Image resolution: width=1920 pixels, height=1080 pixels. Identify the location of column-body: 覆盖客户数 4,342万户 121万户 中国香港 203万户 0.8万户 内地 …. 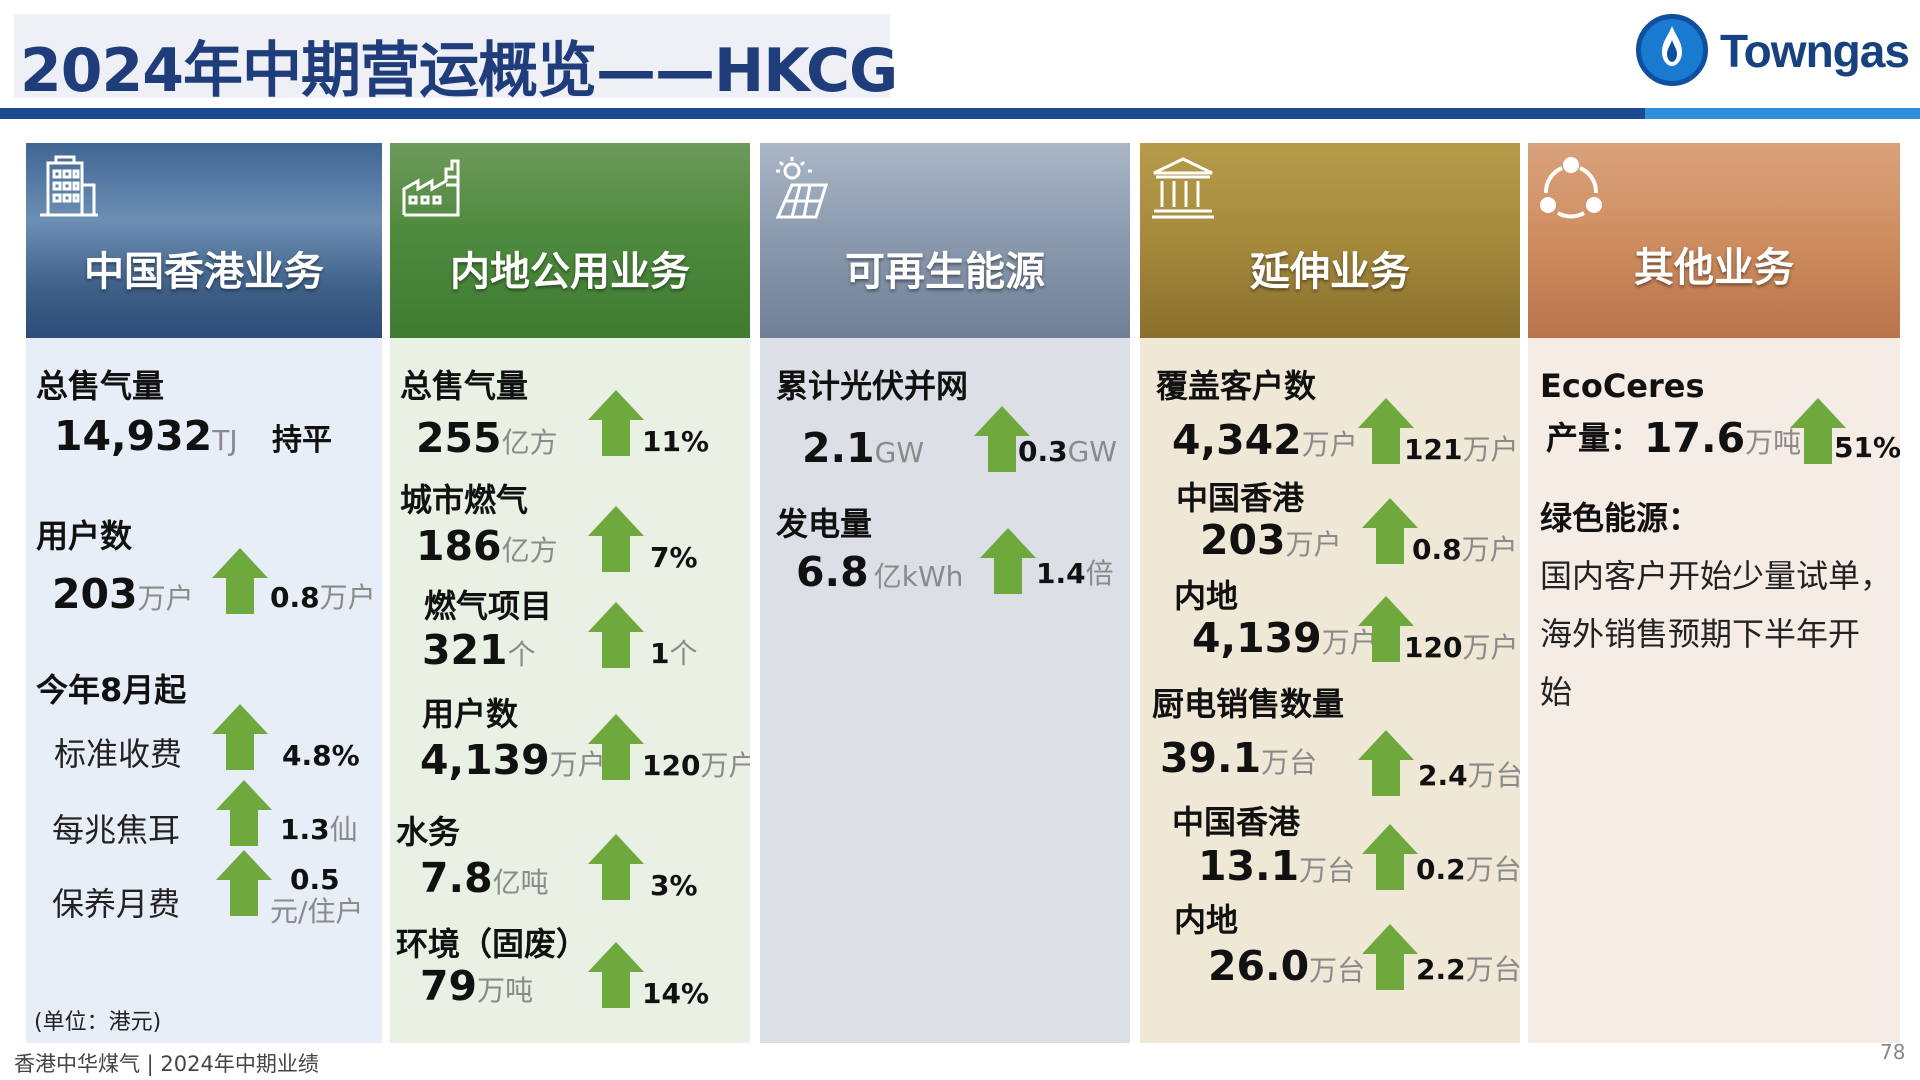
(1330, 690).